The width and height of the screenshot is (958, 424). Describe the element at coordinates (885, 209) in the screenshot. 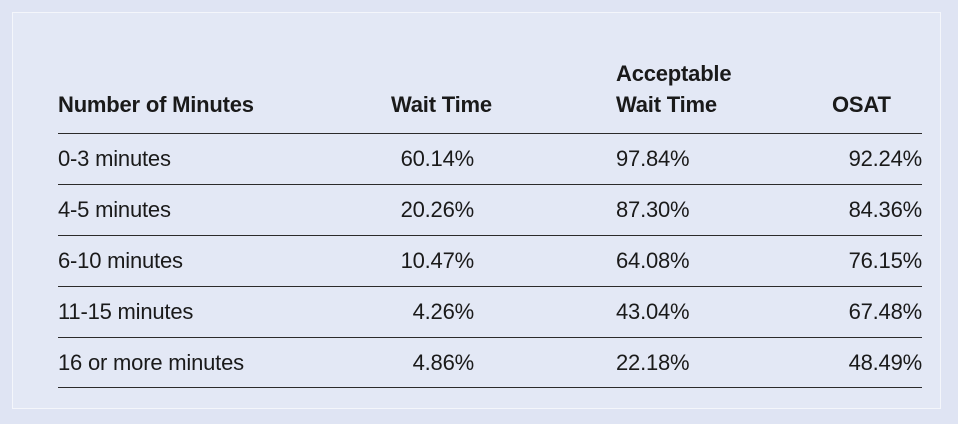

I see `cell-osat: 84.36%` at that location.